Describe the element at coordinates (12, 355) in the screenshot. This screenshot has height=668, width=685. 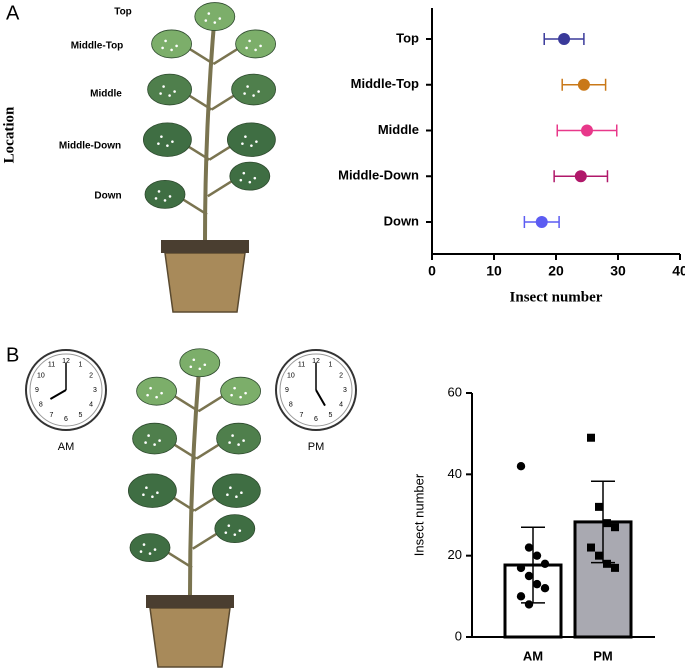
I see `panel-label: B` at that location.